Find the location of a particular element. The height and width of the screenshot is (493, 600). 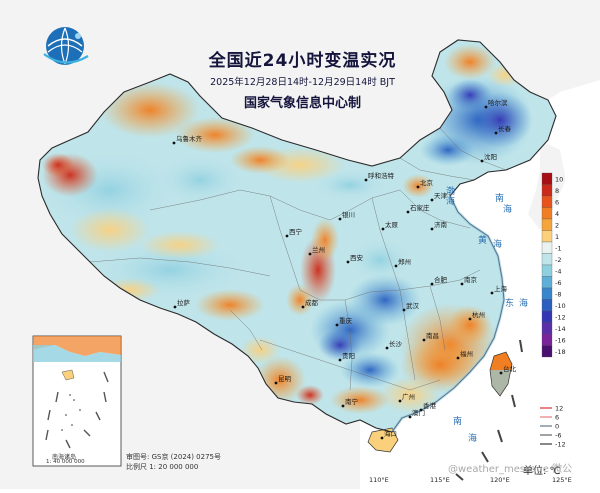

map-scale: 比例尺 1: 20 000 000 is located at coordinates (162, 467).